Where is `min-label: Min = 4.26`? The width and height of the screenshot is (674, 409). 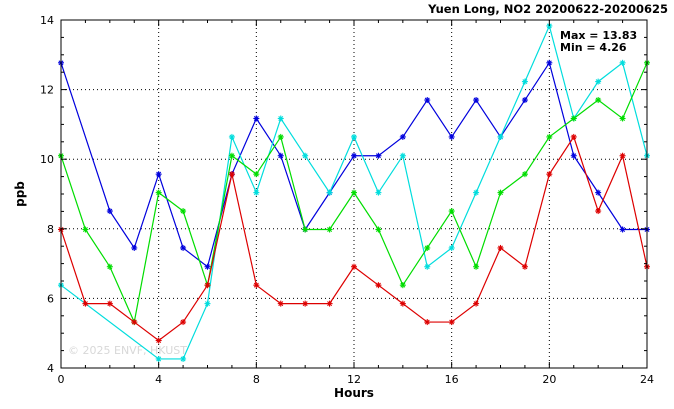
min-label: Min = 4.26 is located at coordinates (593, 47).